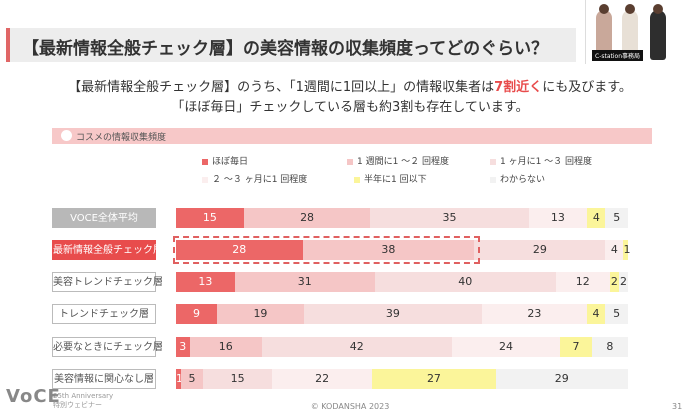  Describe the element at coordinates (434, 379) in the screenshot. I see `bar-segment: 27` at that location.